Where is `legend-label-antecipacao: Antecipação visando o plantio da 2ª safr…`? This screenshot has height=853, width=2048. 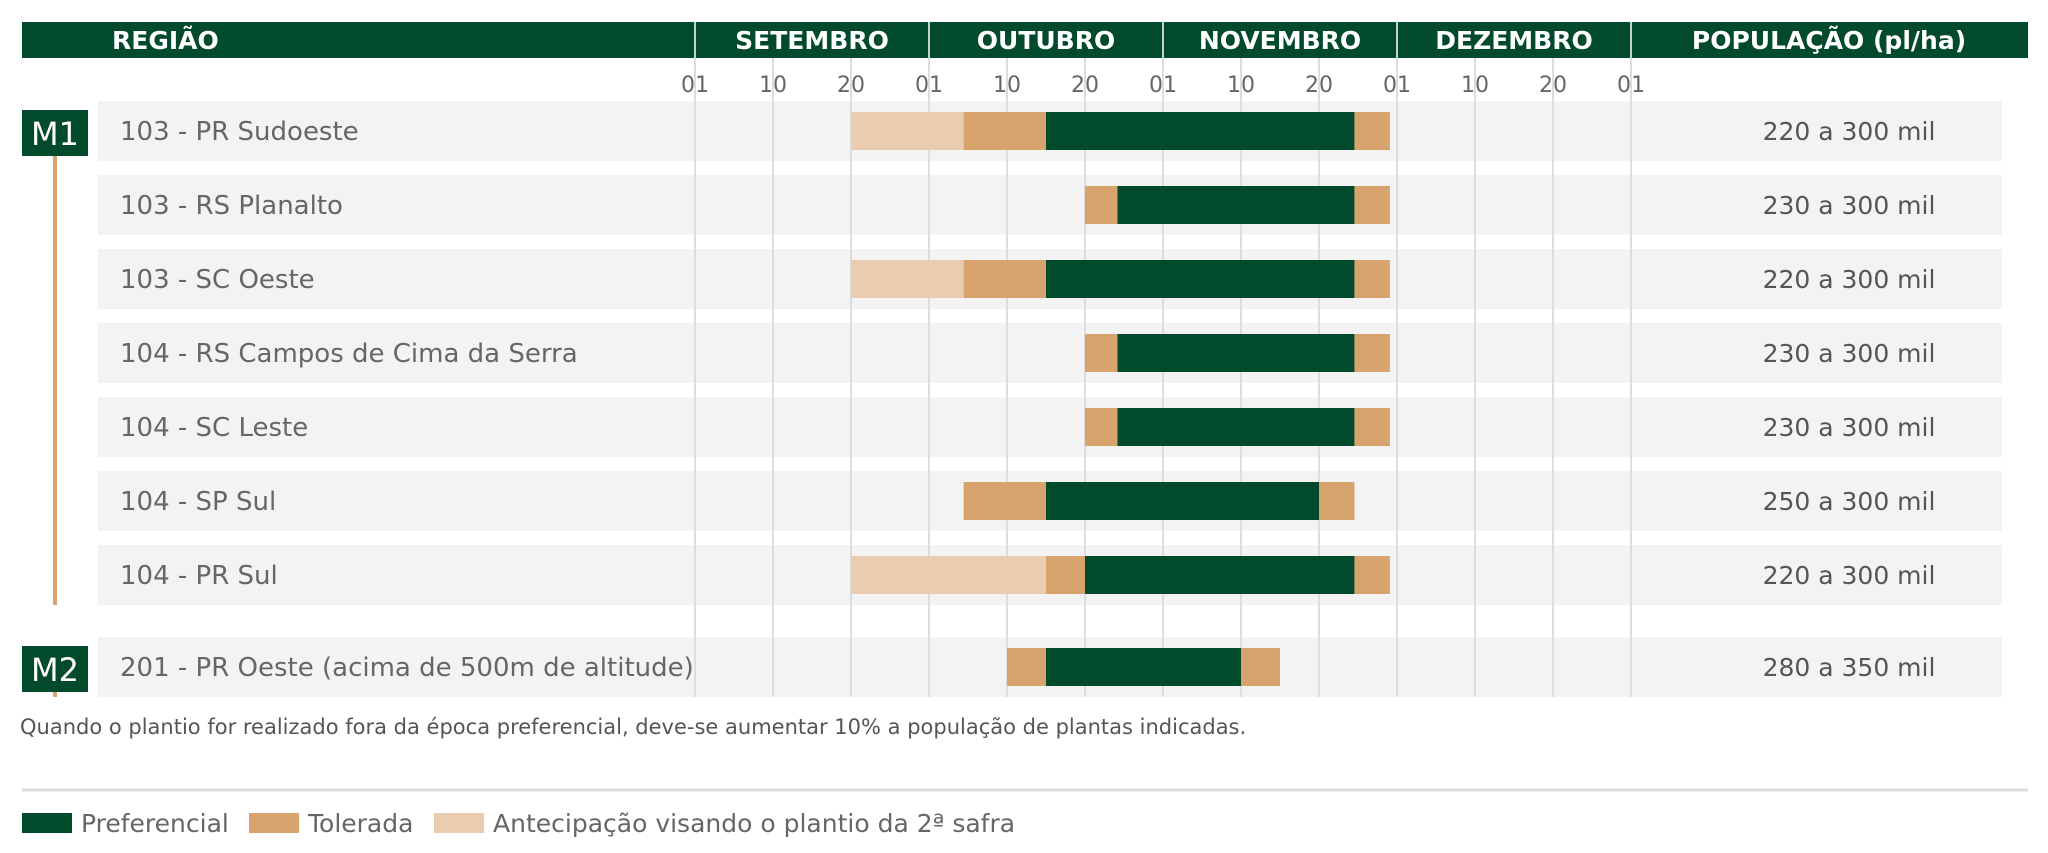
legend-label-antecipacao: Antecipação visando o plantio da 2ª safr… is located at coordinates (754, 823).